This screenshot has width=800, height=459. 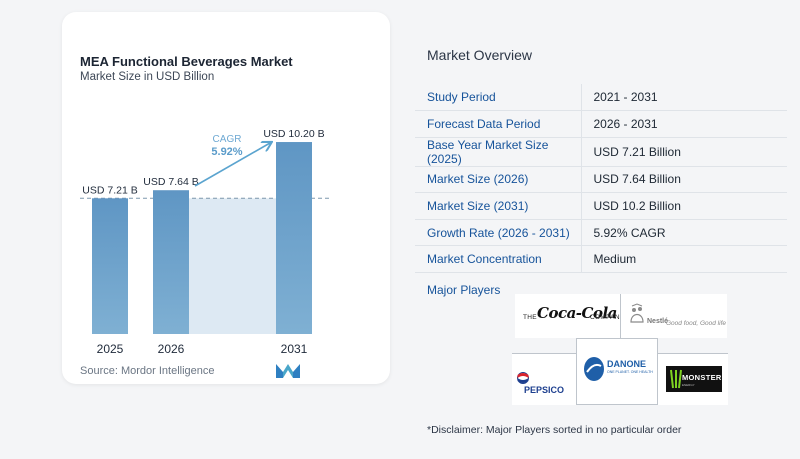 I want to click on market-overview-title: Market Overview, so click(x=480, y=55).